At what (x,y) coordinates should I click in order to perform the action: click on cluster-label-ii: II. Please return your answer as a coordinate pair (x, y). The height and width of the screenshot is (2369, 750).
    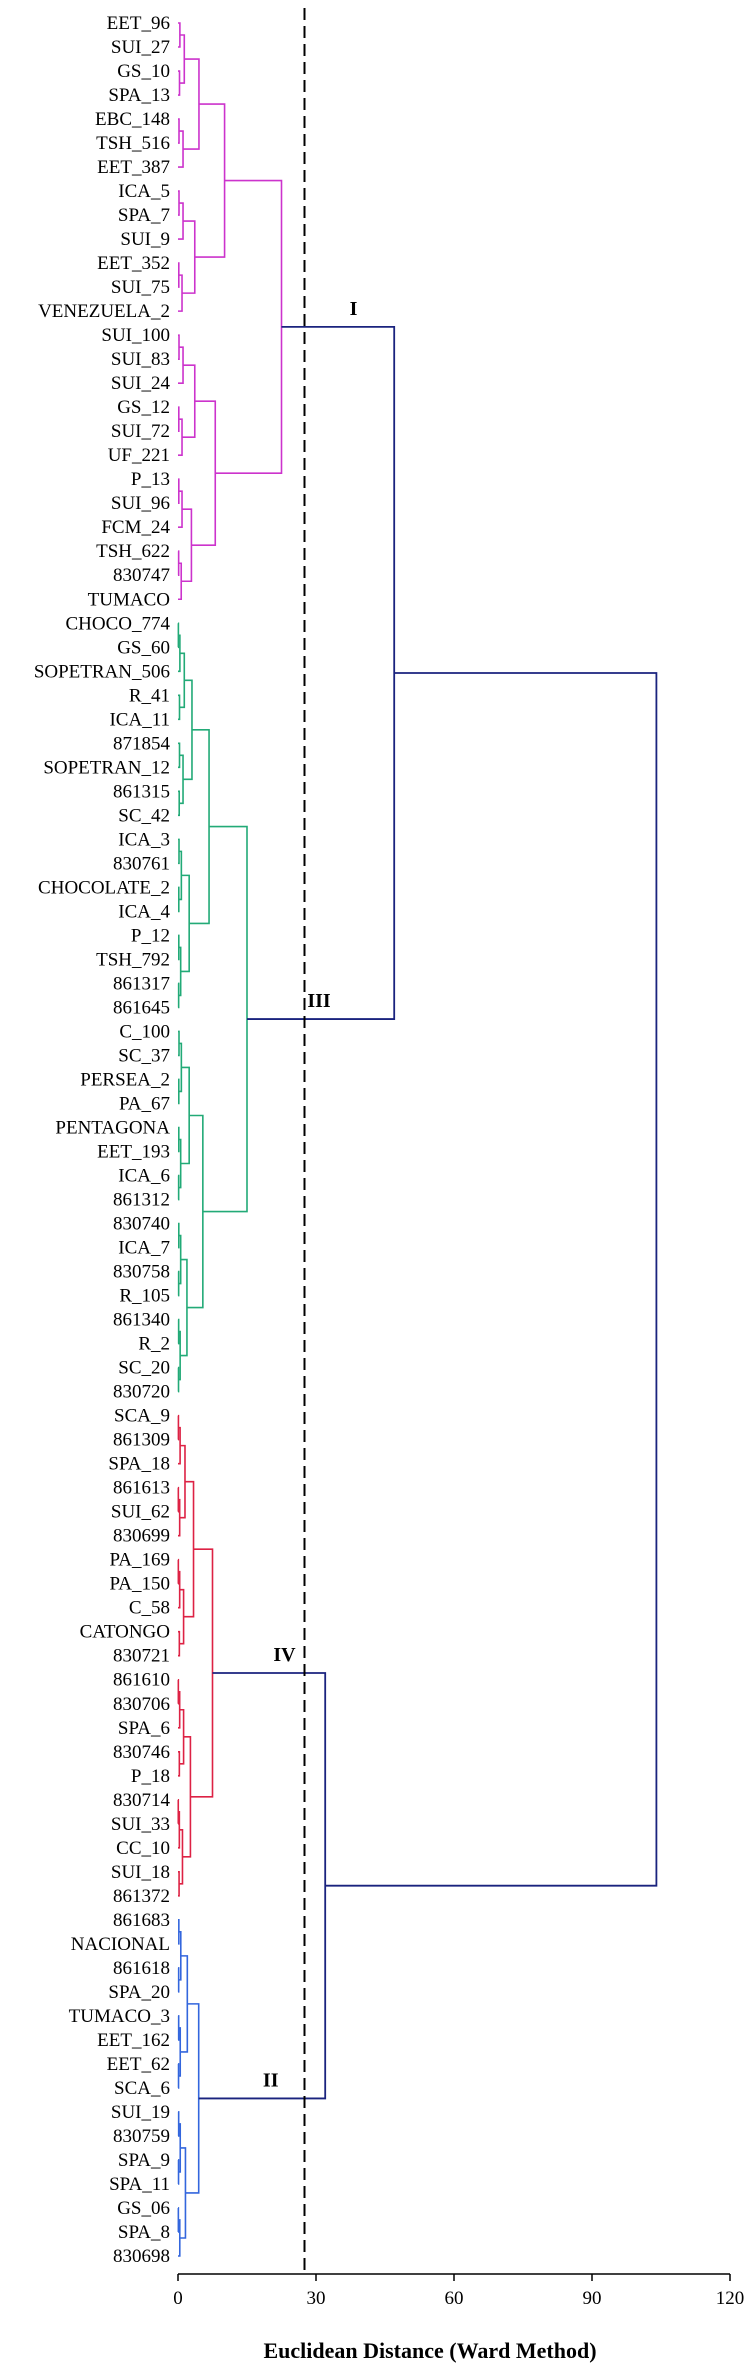
    Looking at the image, I should click on (271, 2080).